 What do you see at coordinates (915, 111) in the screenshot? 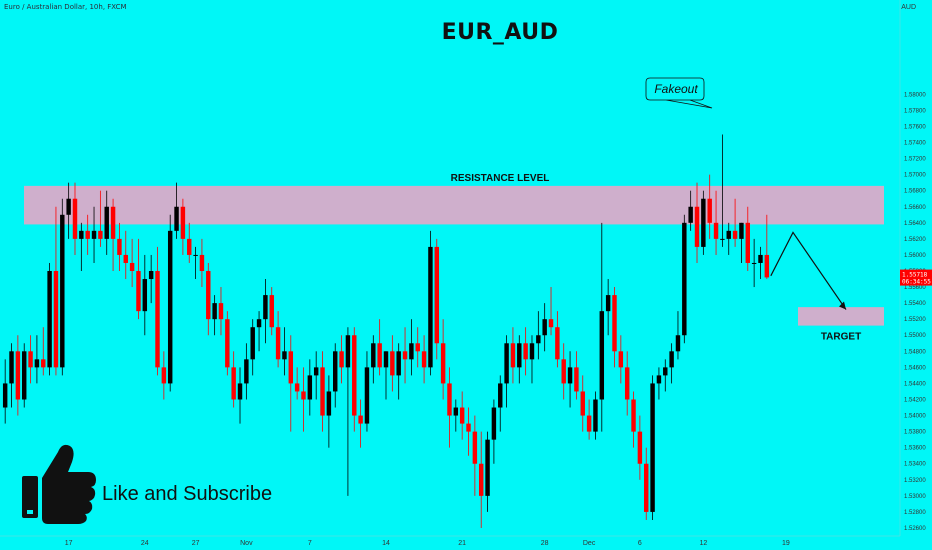
I see `y-tick-label: 1.57800` at bounding box center [915, 111].